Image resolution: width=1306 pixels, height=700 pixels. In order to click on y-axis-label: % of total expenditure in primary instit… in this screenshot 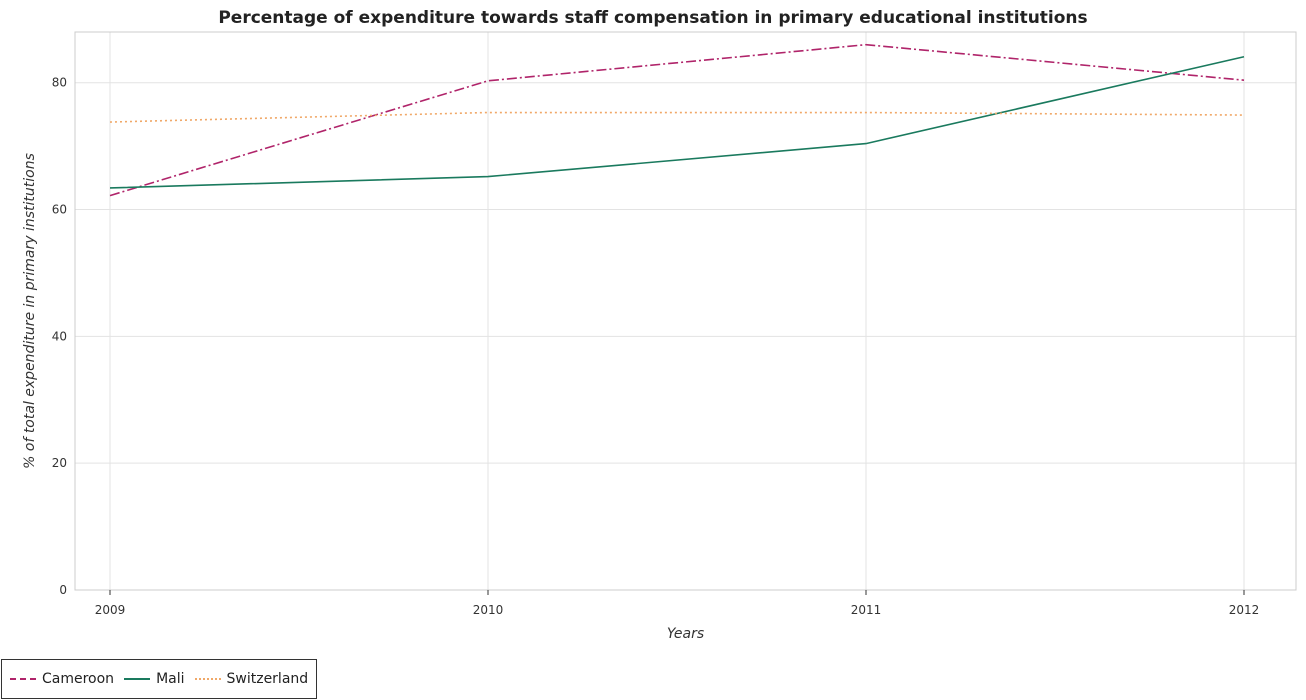, I will do `click(30, 311)`.